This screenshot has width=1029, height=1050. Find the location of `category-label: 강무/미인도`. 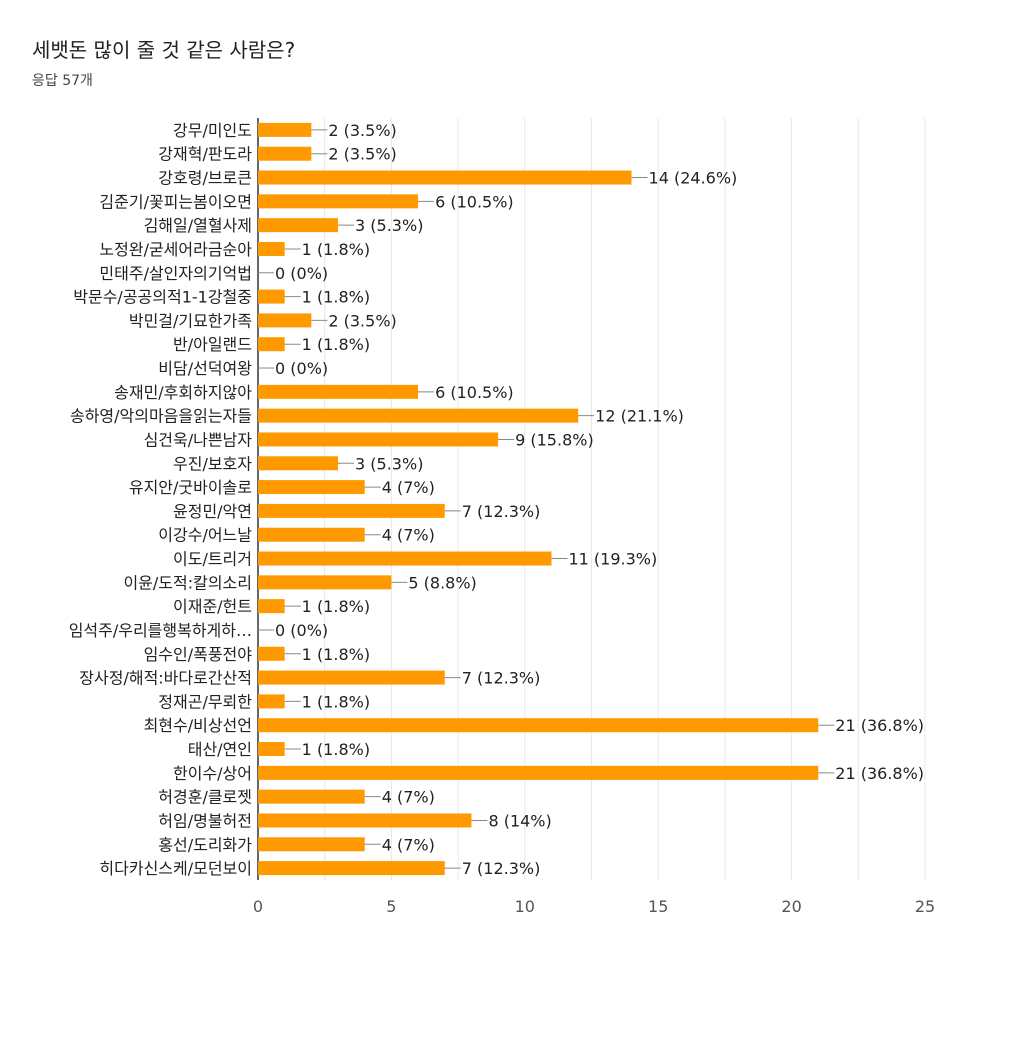

category-label: 강무/미인도 is located at coordinates (212, 130).